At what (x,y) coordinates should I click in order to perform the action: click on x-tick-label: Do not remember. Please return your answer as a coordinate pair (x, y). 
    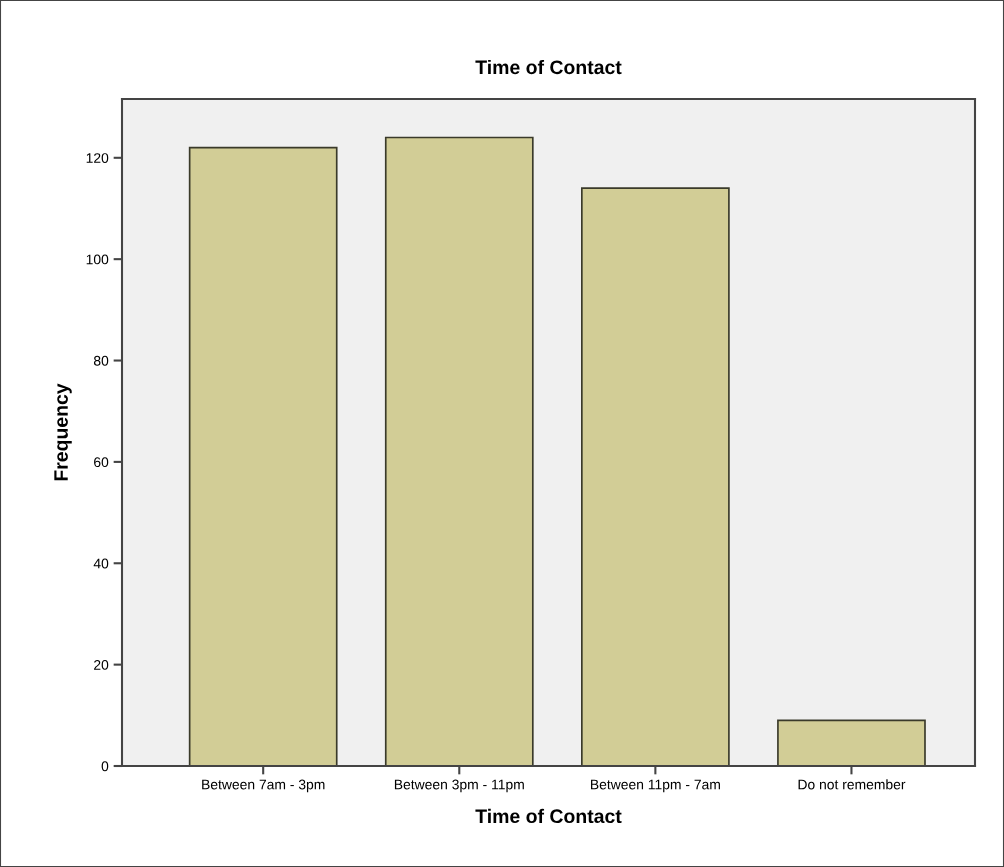
    Looking at the image, I should click on (852, 784).